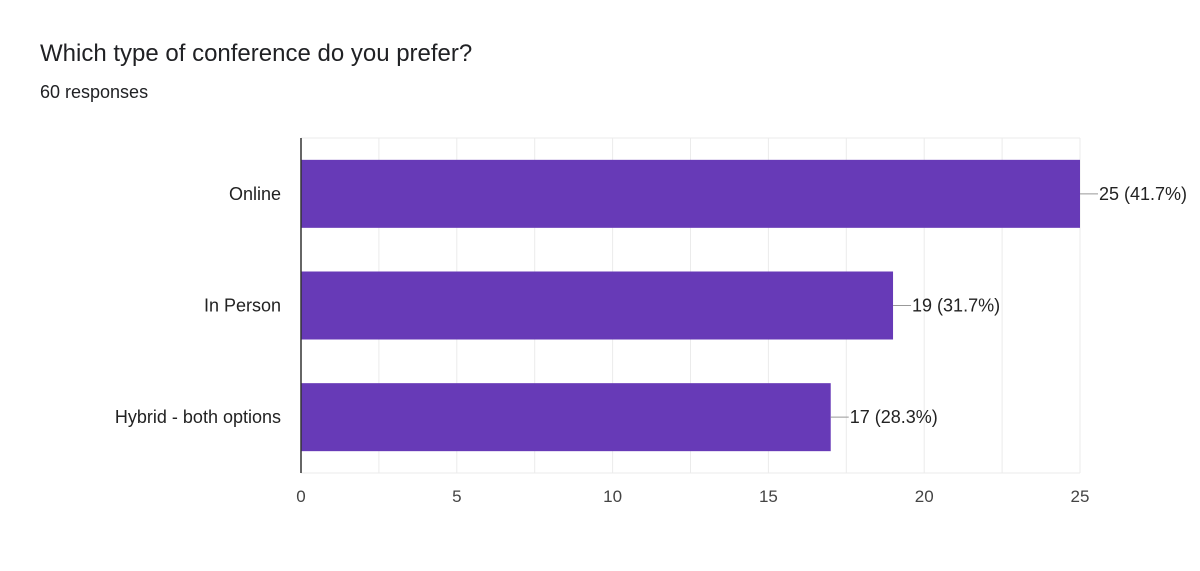 Image resolution: width=1200 pixels, height=571 pixels. Describe the element at coordinates (924, 496) in the screenshot. I see `x-tick-label: 20` at that location.